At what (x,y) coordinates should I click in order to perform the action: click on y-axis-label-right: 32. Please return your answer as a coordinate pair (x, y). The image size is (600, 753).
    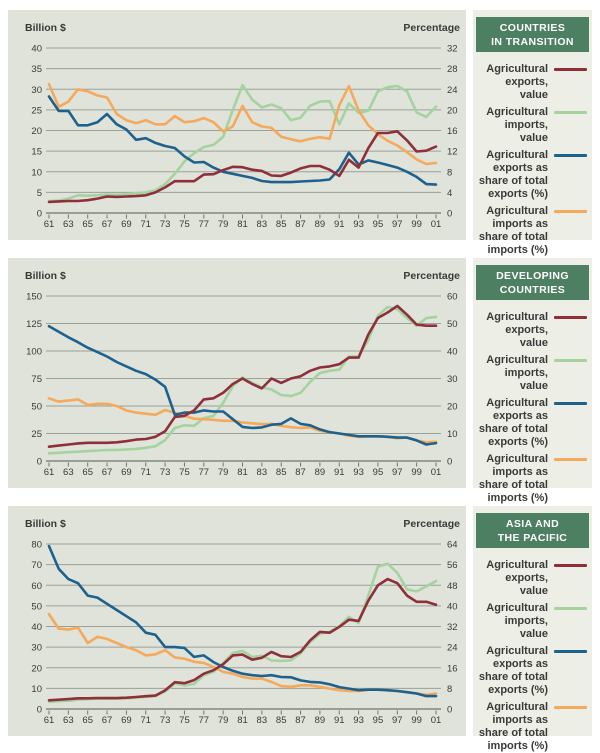
    Looking at the image, I should click on (452, 627).